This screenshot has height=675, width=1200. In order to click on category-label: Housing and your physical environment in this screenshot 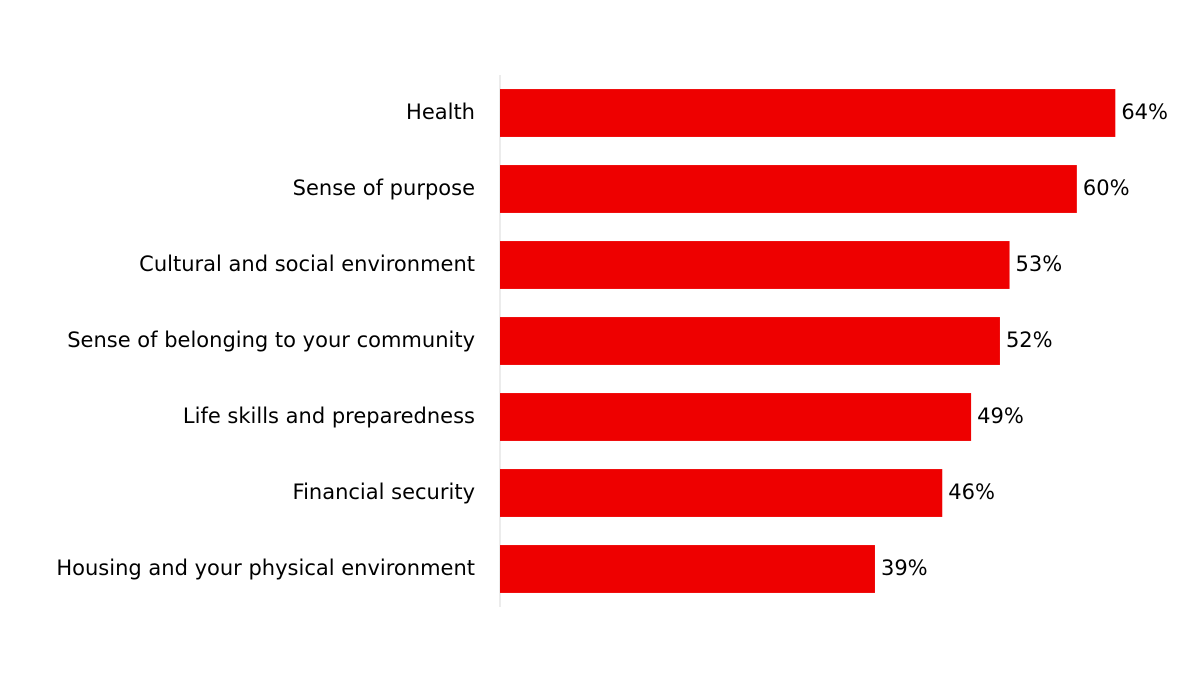, I will do `click(265, 568)`.